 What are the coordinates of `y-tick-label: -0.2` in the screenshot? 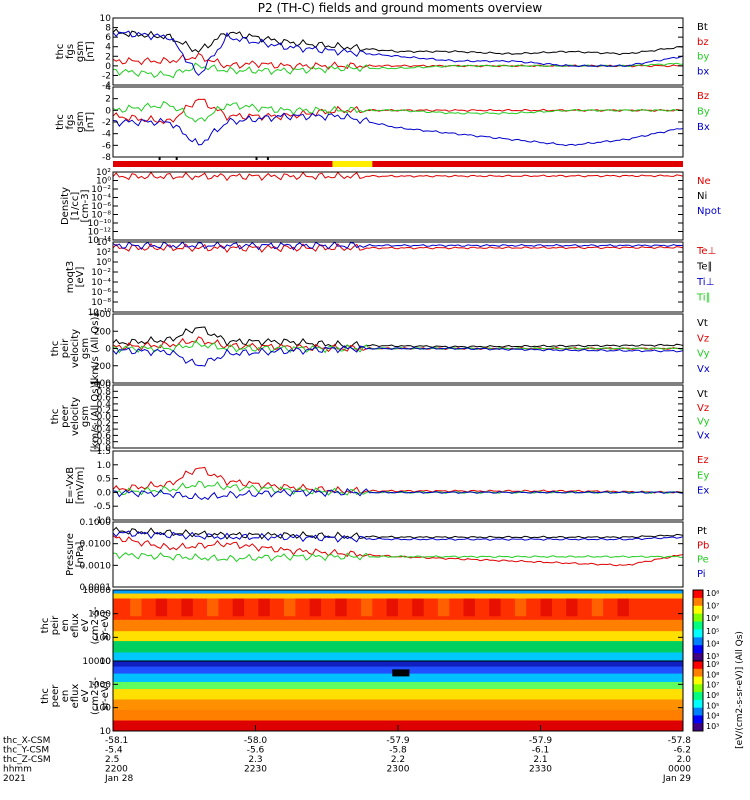 It's located at (102, 424).